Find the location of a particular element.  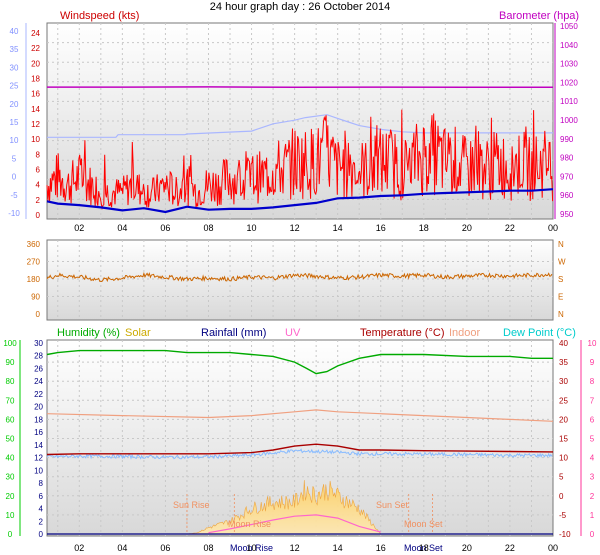

humidity-tick: 50 is located at coordinates (10, 439).